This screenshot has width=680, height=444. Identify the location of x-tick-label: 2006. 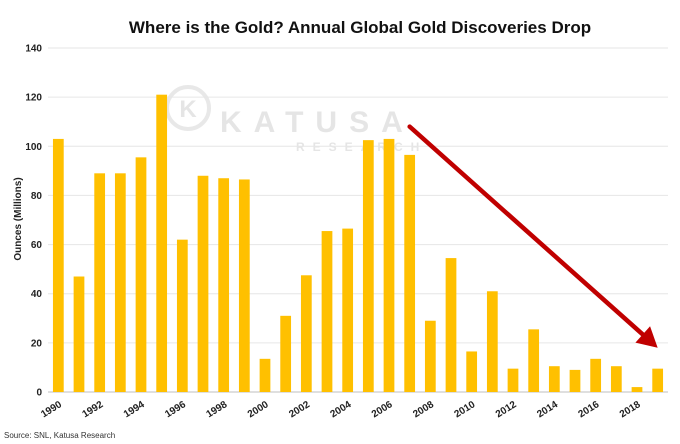
(382, 409).